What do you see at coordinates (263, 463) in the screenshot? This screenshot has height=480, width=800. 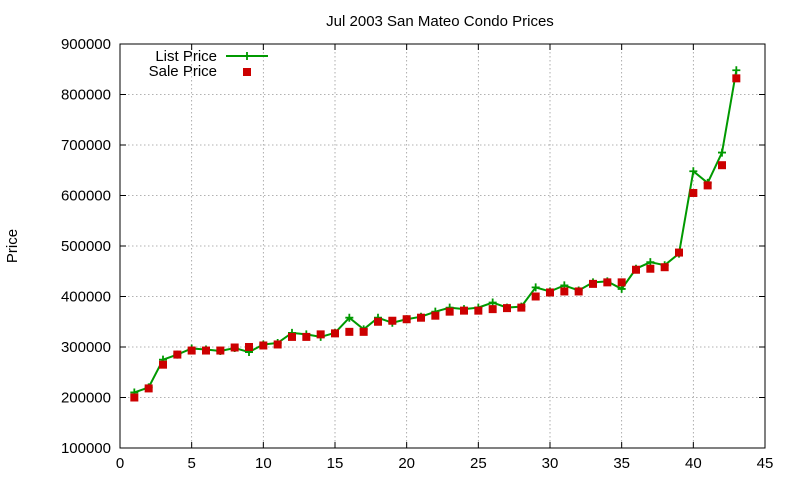 I see `x-tick-label: 10` at bounding box center [263, 463].